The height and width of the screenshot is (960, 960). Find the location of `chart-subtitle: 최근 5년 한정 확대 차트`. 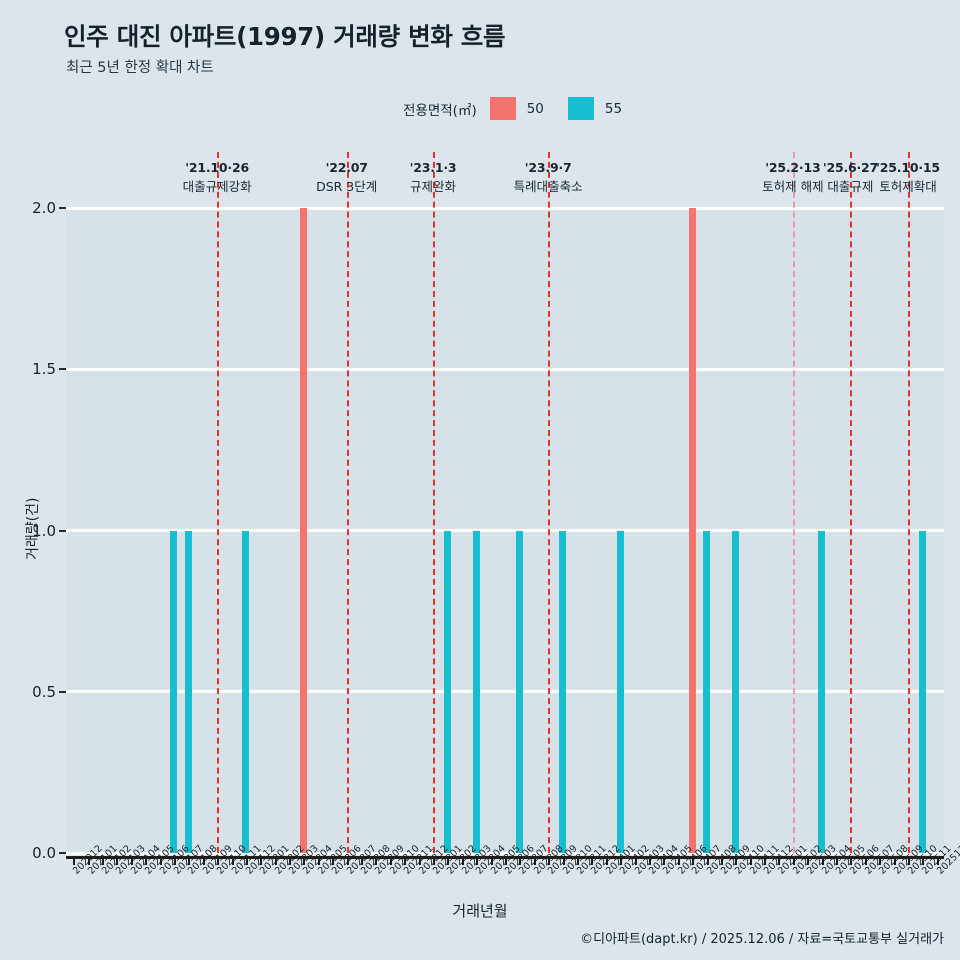

chart-subtitle: 최근 5년 한정 확대 차트 is located at coordinates (140, 68).